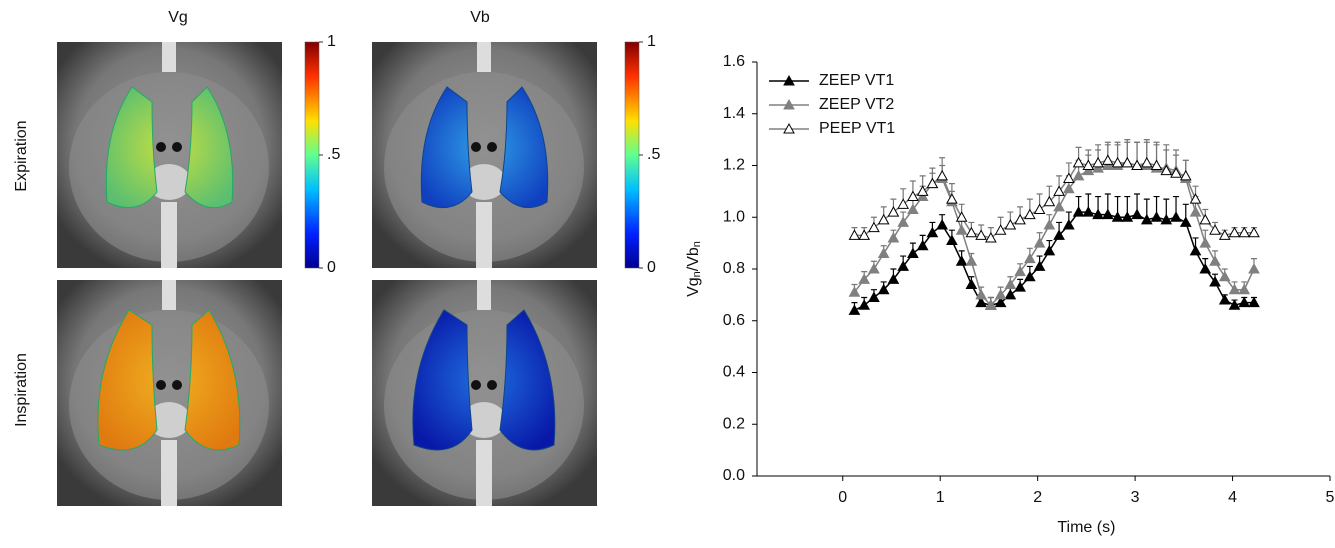 The image size is (1335, 548). I want to click on series-line, so click(1054, 234).